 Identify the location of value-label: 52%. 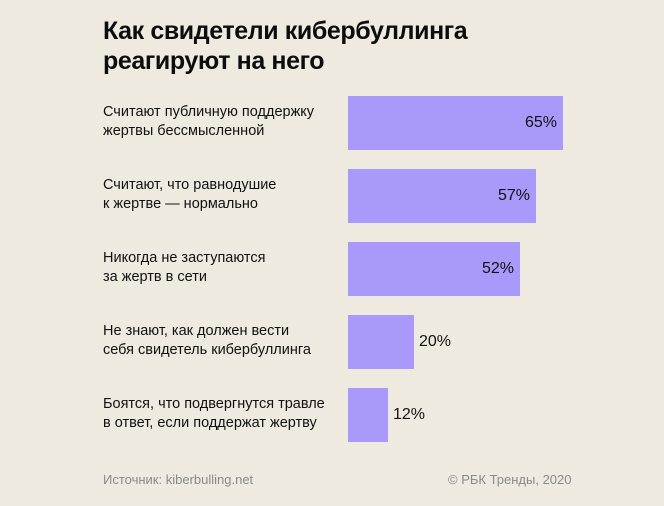
(497, 268).